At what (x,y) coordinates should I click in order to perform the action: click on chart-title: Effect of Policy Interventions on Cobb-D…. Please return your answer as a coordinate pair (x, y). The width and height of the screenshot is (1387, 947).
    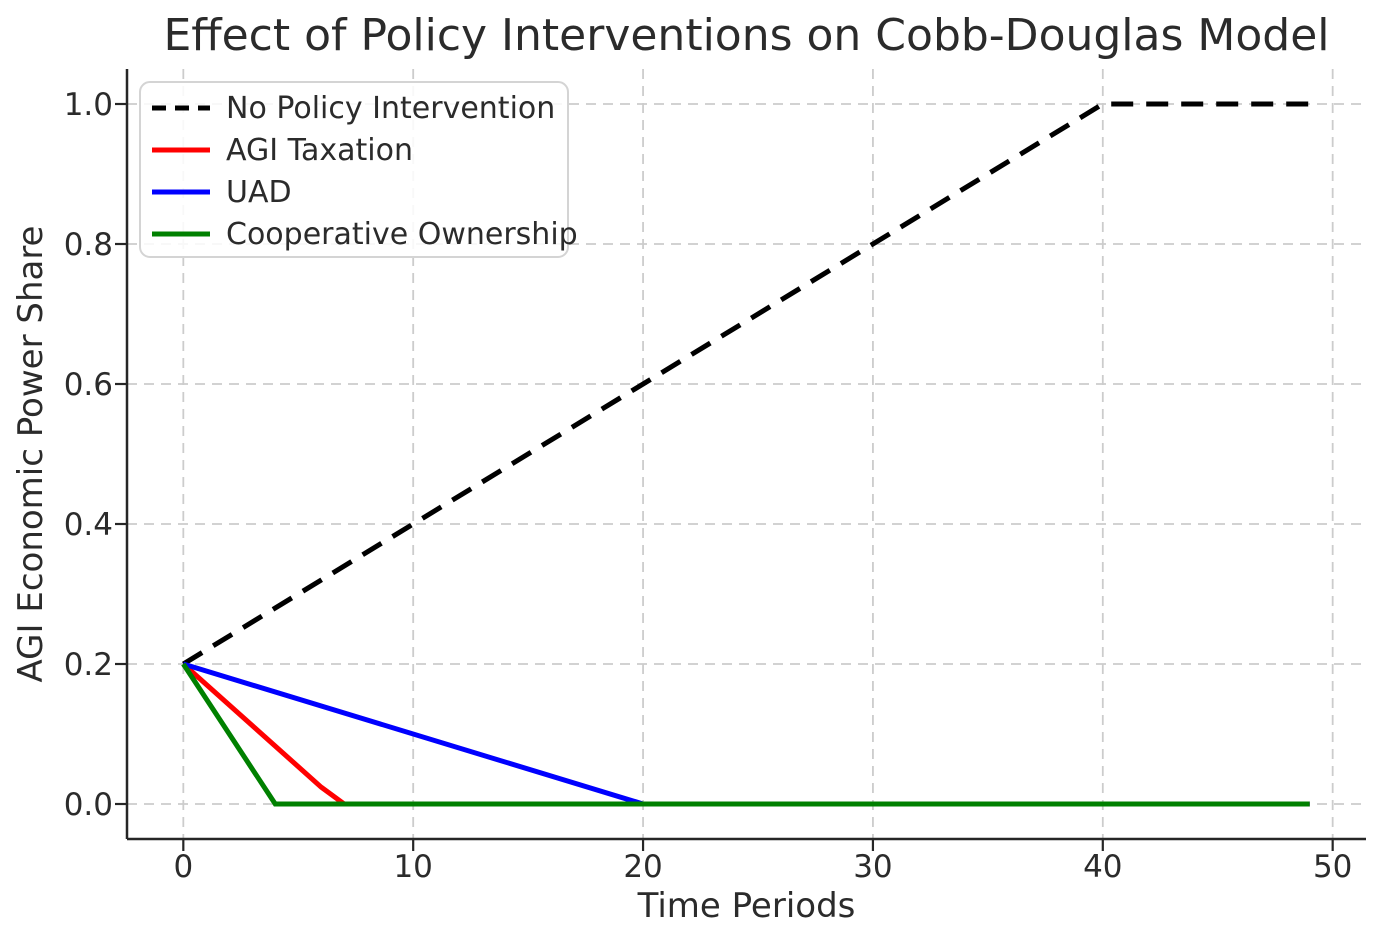
    Looking at the image, I should click on (746, 35).